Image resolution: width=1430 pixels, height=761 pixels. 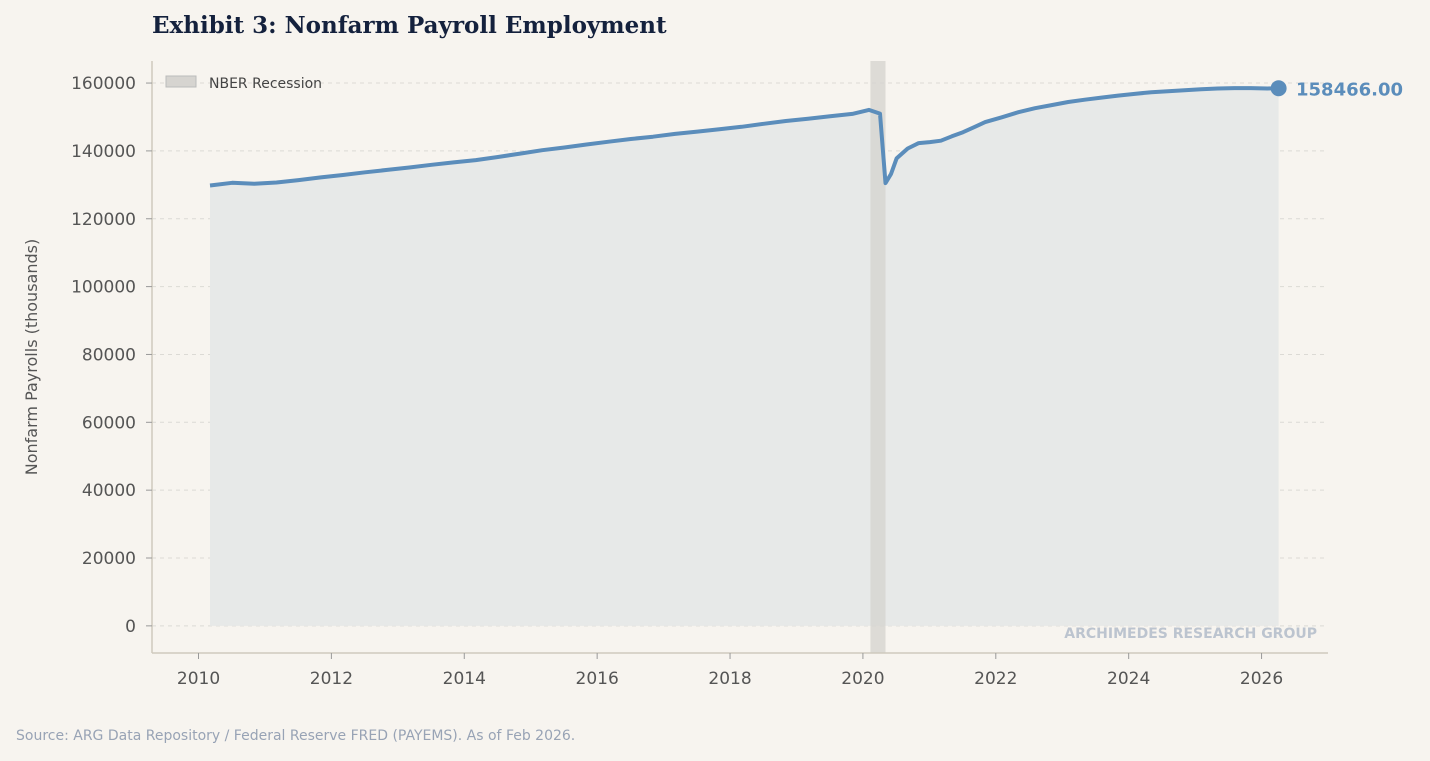 What do you see at coordinates (103, 220) in the screenshot?
I see `y-tick-label: 120000` at bounding box center [103, 220].